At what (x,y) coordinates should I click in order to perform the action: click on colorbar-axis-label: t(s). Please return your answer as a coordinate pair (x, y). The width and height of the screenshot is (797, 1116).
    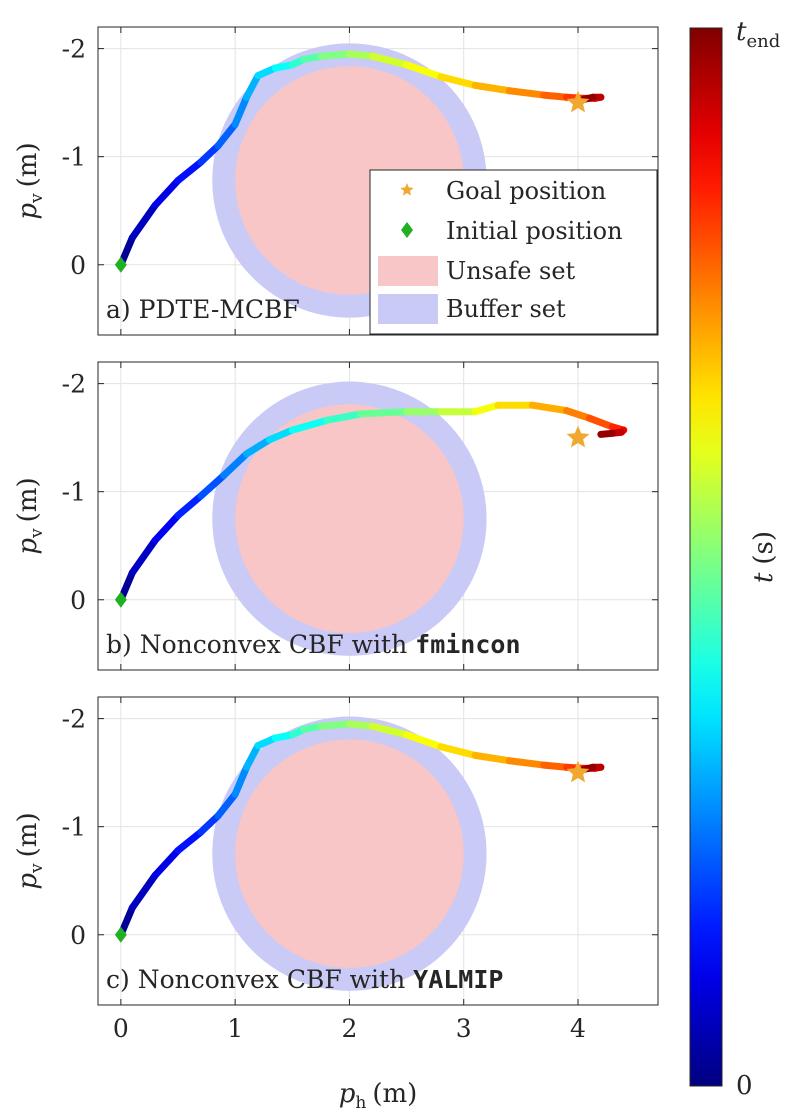
    Looking at the image, I should click on (764, 557).